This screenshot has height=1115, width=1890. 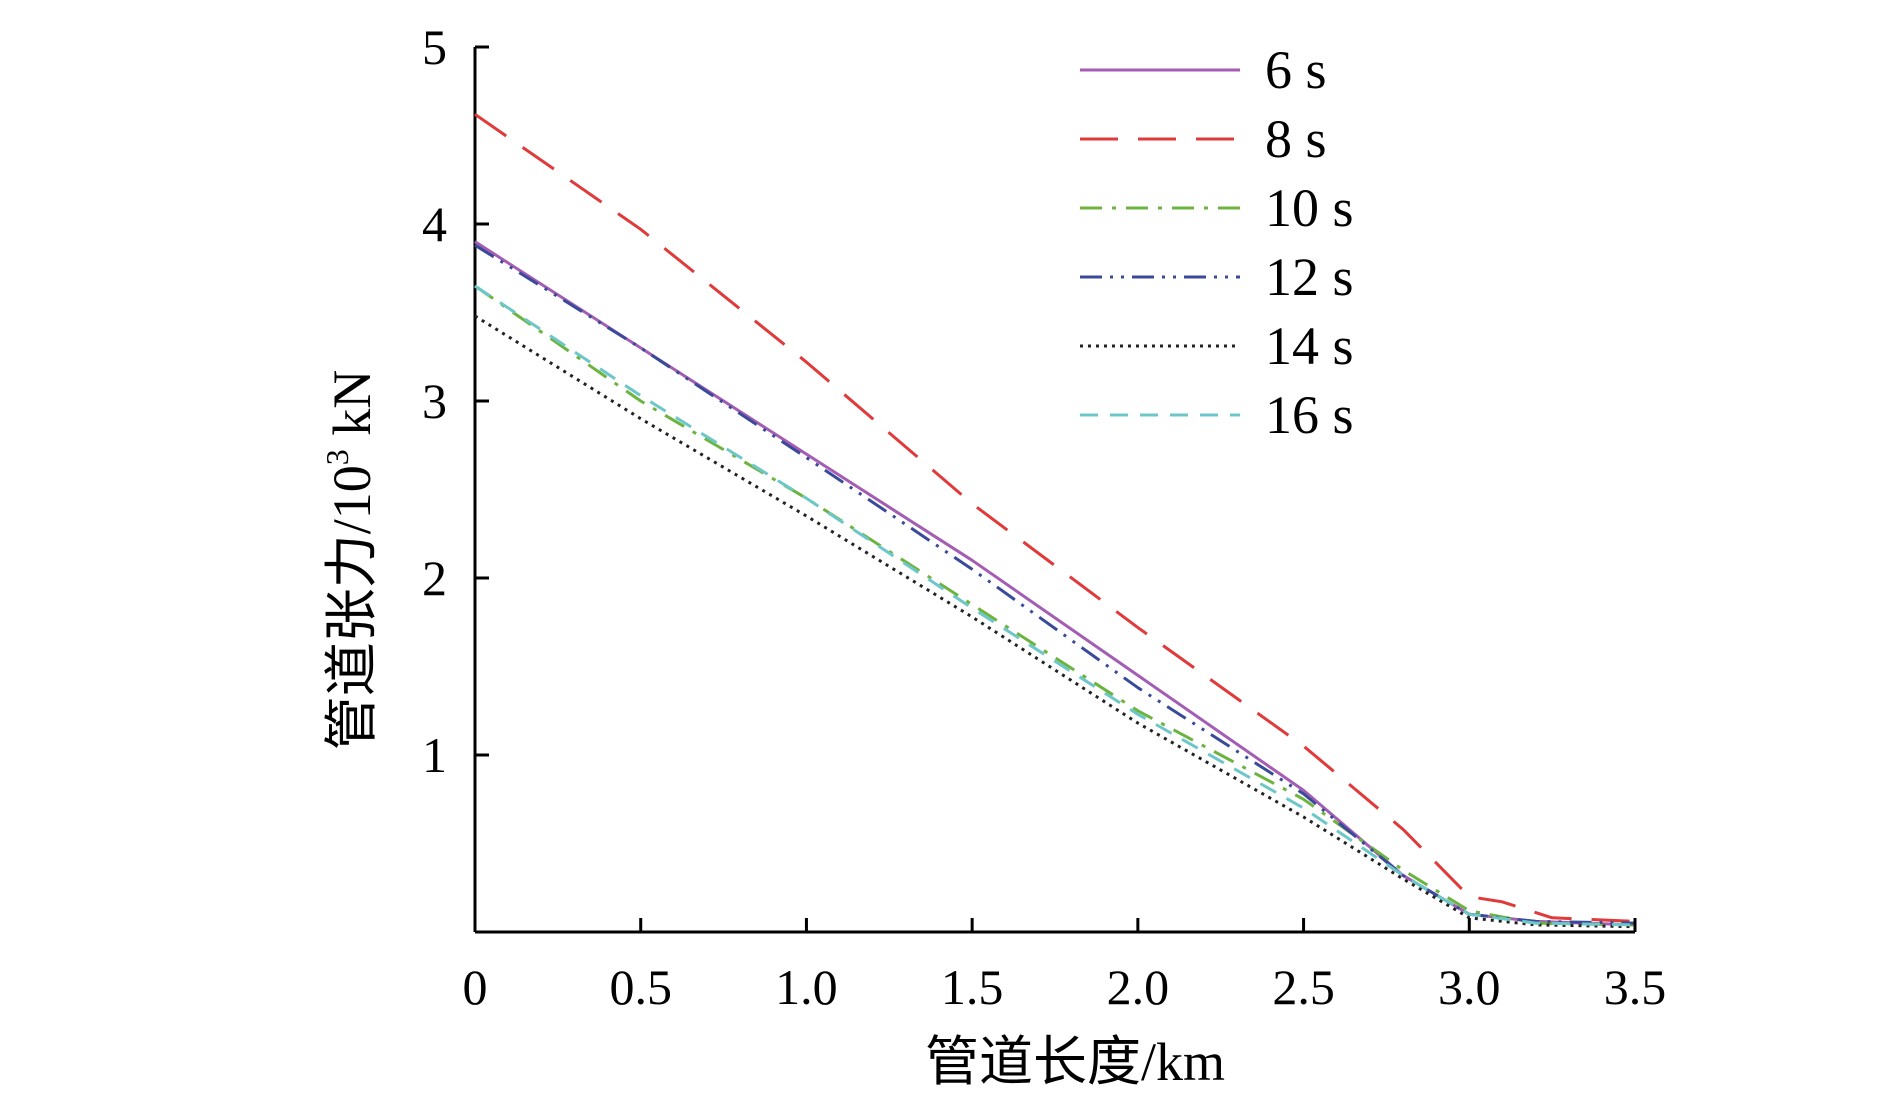 What do you see at coordinates (1296, 70) in the screenshot?
I see `legend-label-1: 6 s` at bounding box center [1296, 70].